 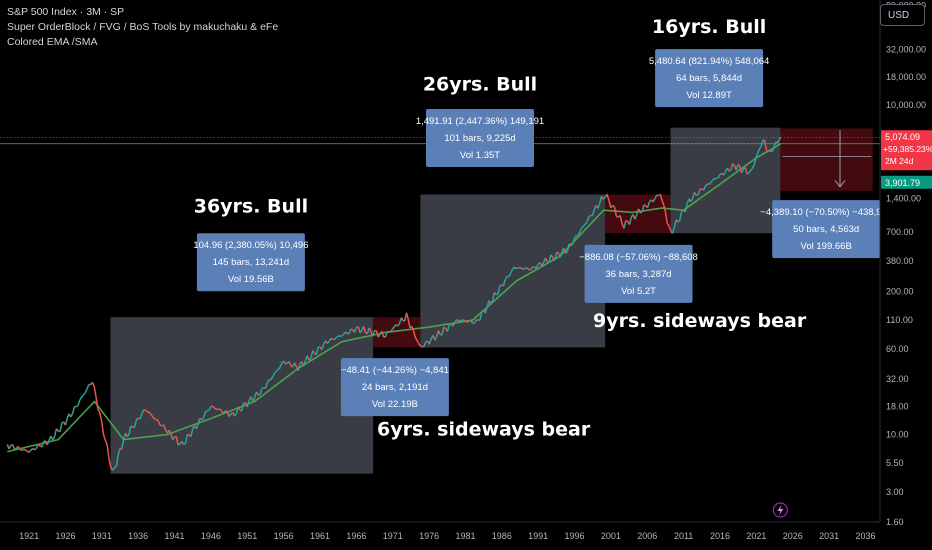 What do you see at coordinates (138, 536) in the screenshot?
I see `x-tick-label: 1936` at bounding box center [138, 536].